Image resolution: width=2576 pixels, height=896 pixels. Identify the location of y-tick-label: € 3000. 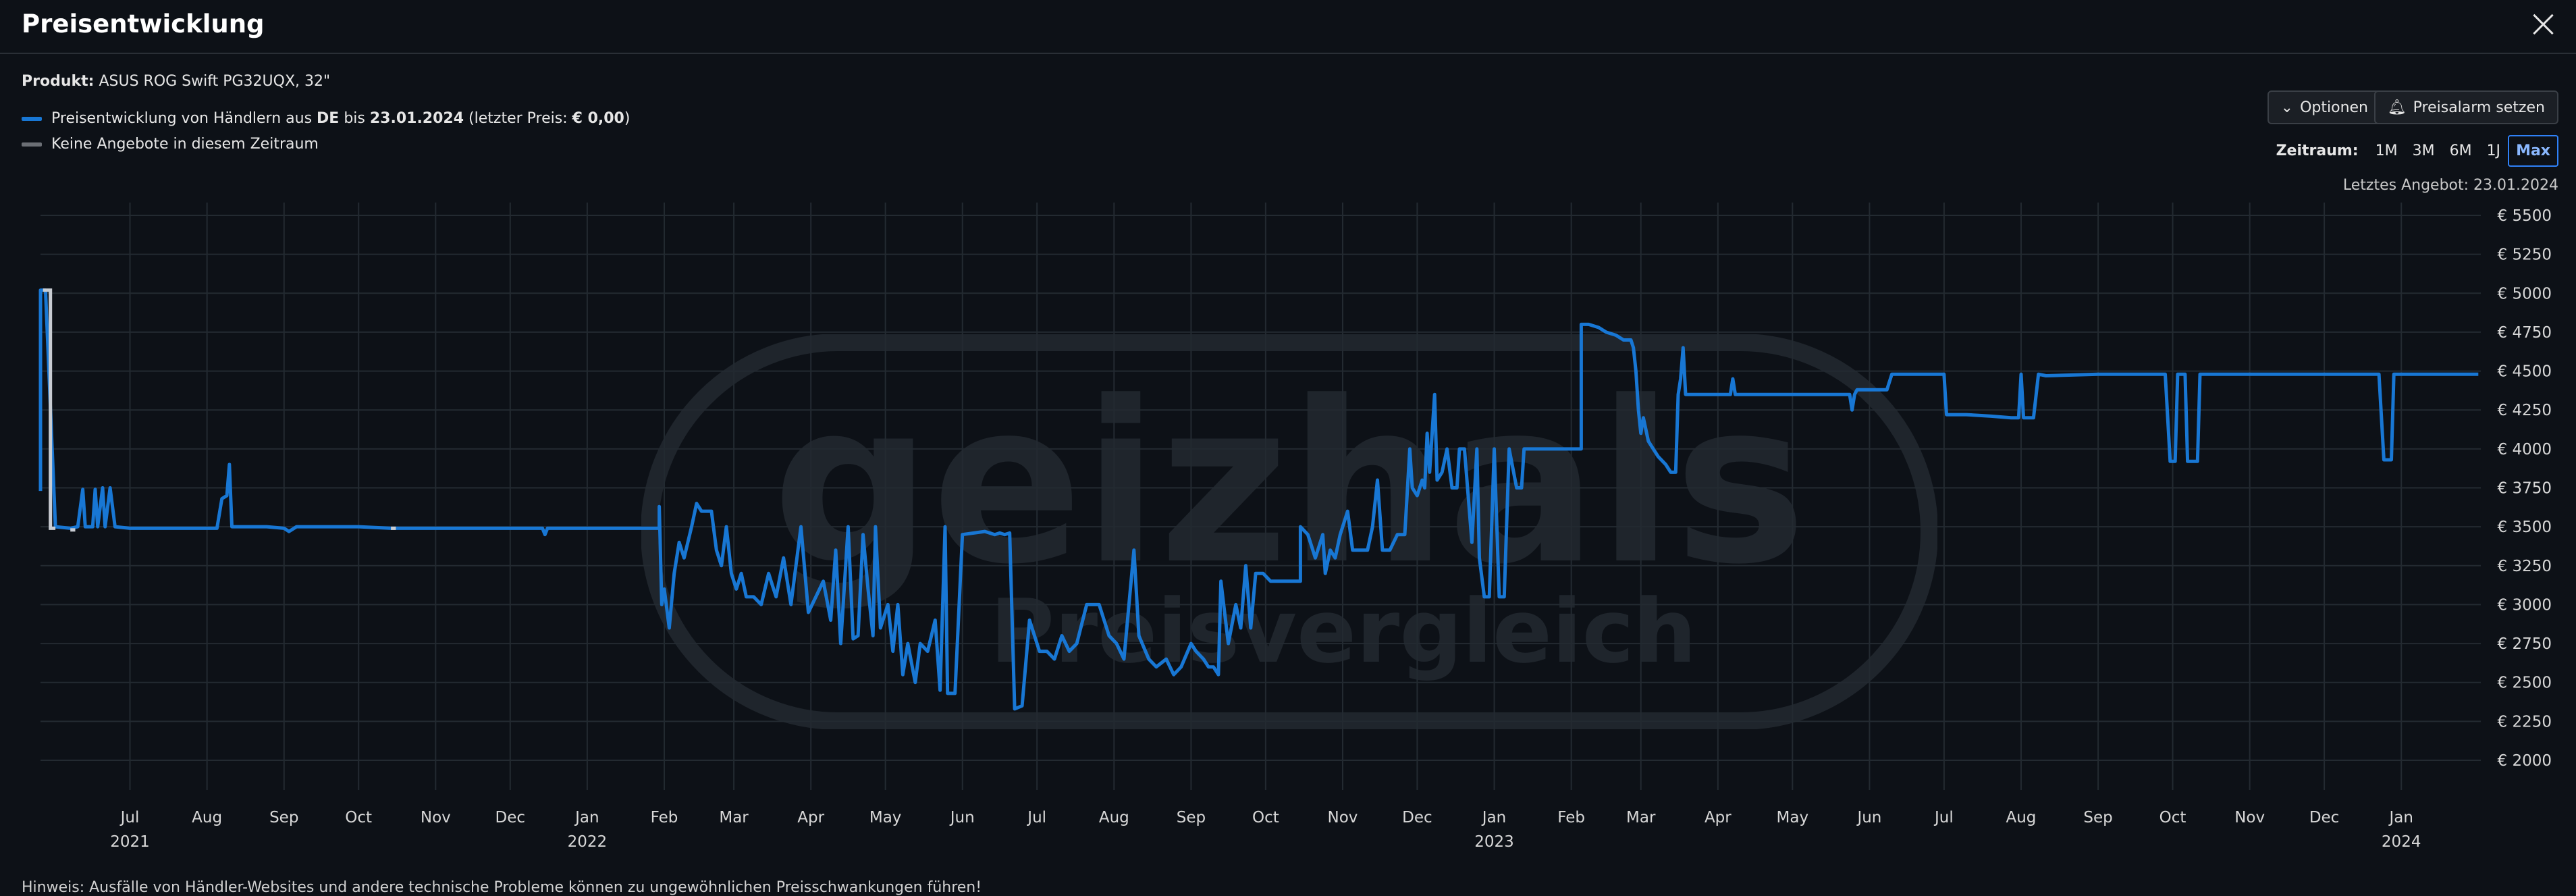
(2525, 605).